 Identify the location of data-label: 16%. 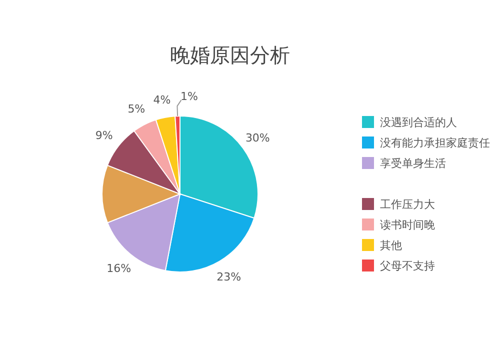
(119, 268).